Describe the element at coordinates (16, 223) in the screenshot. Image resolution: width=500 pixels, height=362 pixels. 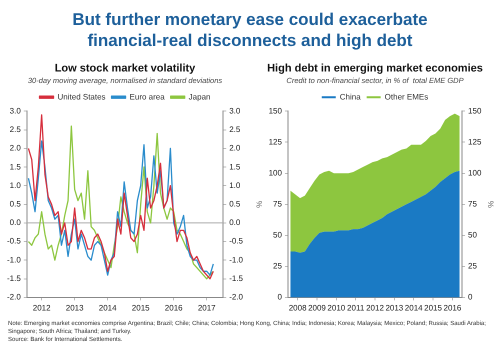
I see `y-tick-label: 0.0` at that location.